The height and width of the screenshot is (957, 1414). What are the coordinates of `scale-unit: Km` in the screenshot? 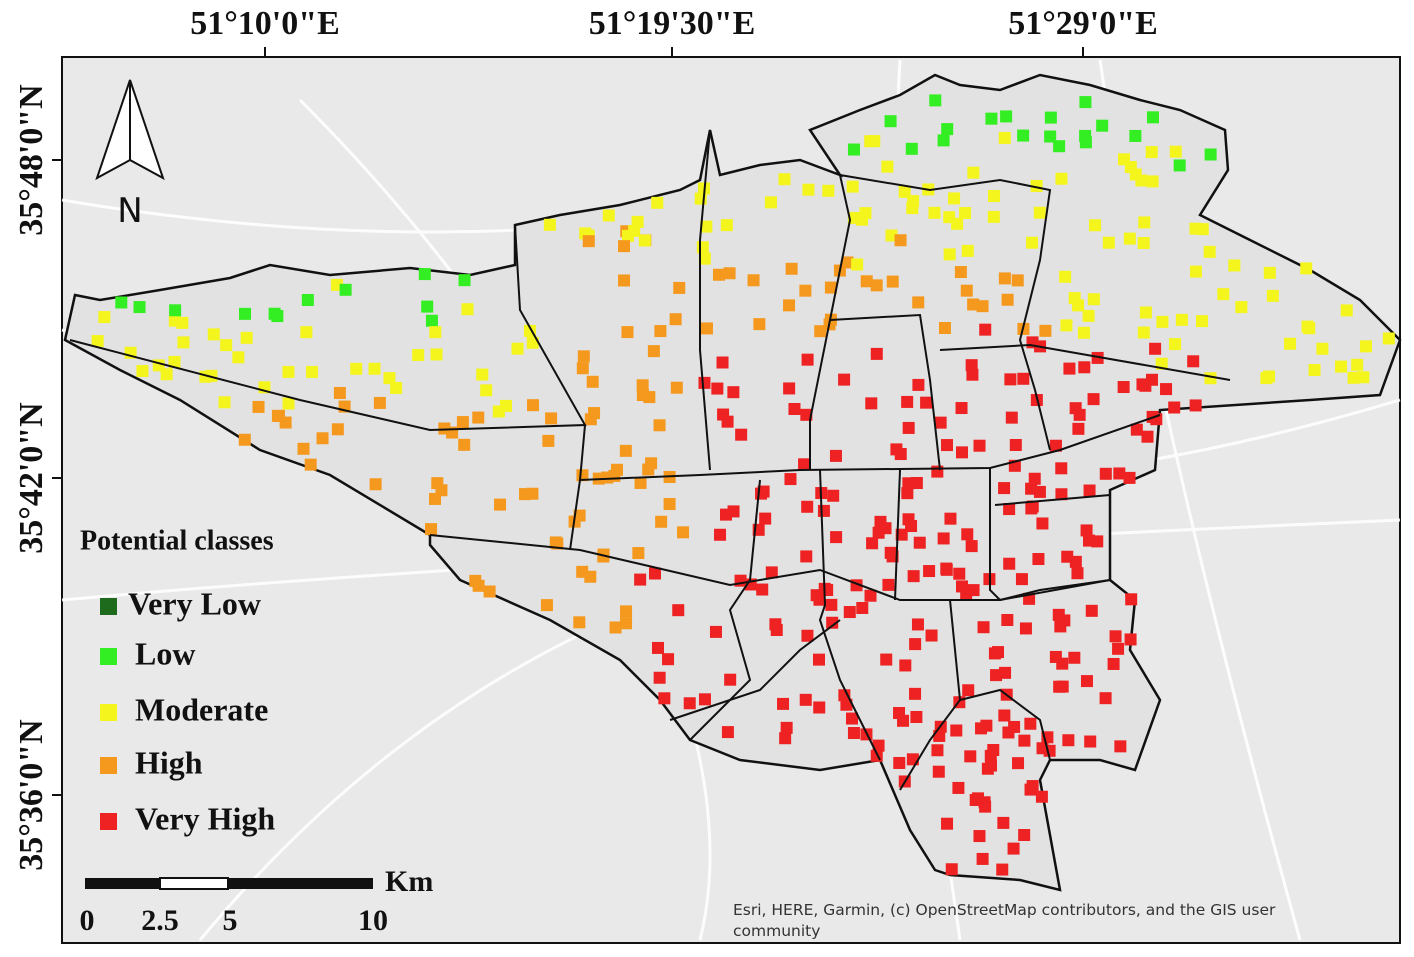 It's located at (409, 881).